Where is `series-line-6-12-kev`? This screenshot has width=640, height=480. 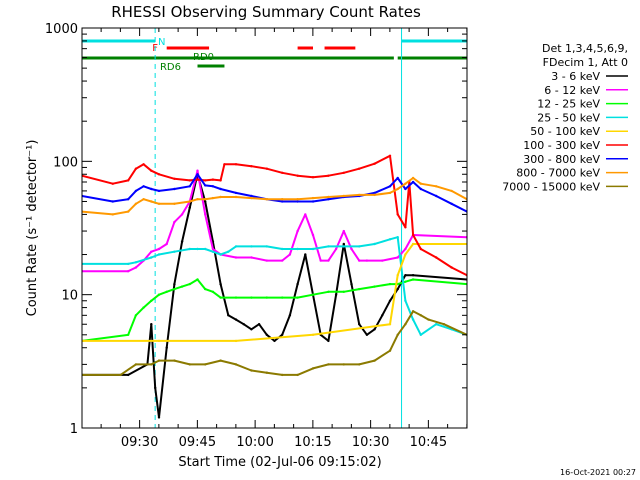
series-line-6-12-kev is located at coordinates (274, 221).